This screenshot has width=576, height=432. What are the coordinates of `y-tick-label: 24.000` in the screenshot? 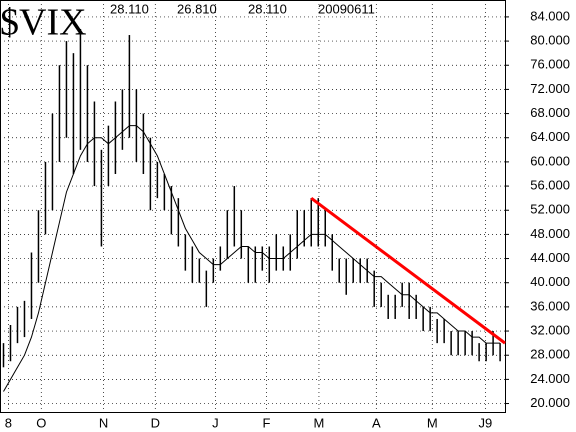 It's located at (550, 378).